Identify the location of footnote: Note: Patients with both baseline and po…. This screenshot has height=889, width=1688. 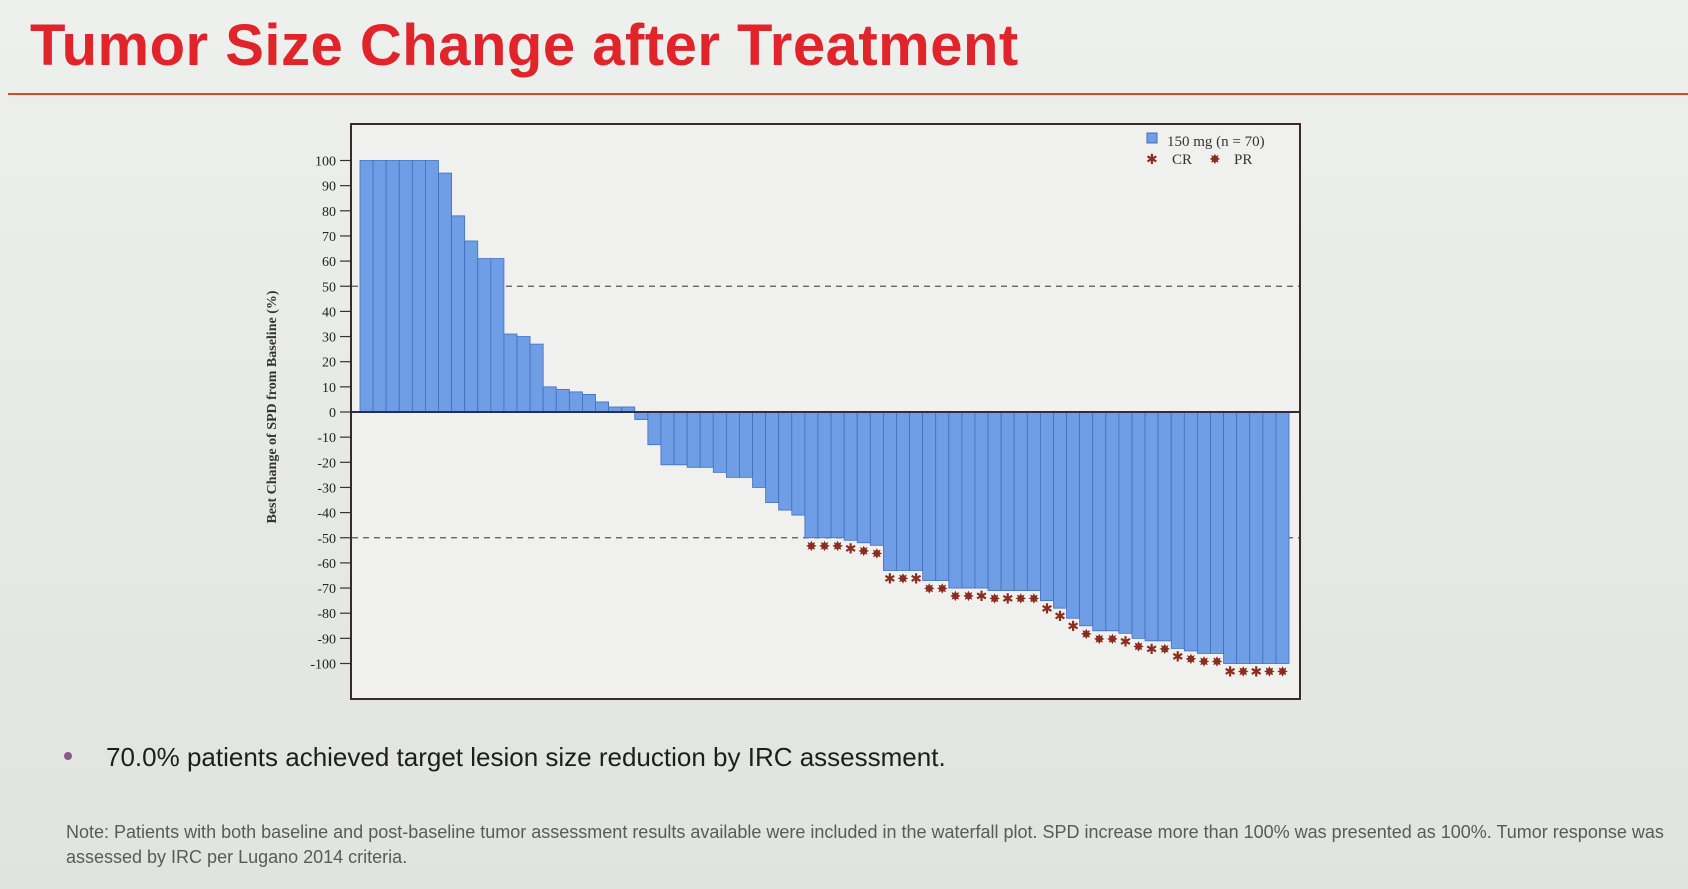
(865, 844).